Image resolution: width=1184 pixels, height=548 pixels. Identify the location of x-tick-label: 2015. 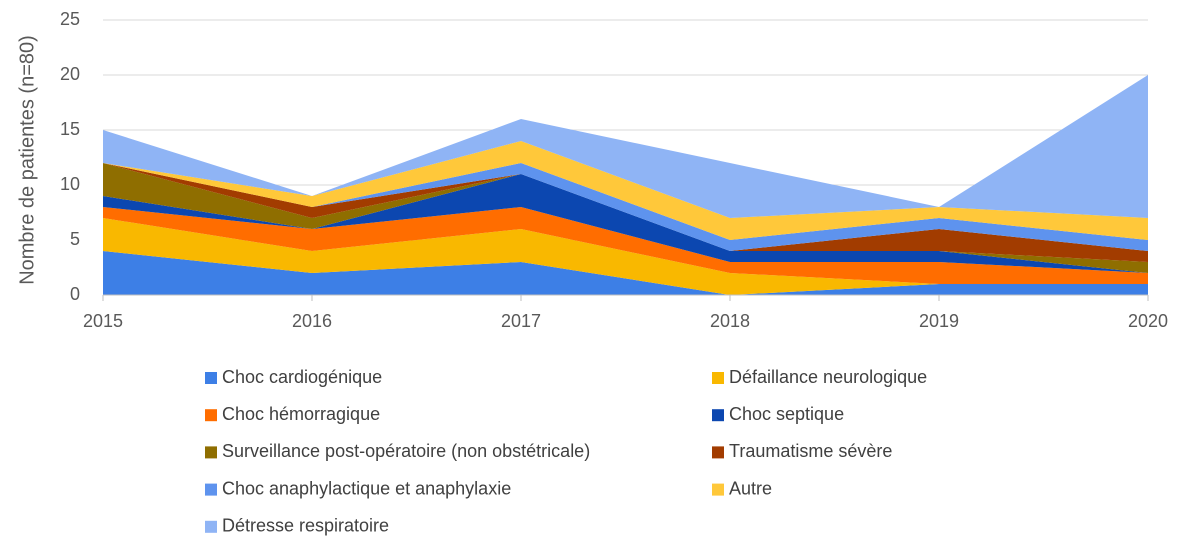
(103, 321).